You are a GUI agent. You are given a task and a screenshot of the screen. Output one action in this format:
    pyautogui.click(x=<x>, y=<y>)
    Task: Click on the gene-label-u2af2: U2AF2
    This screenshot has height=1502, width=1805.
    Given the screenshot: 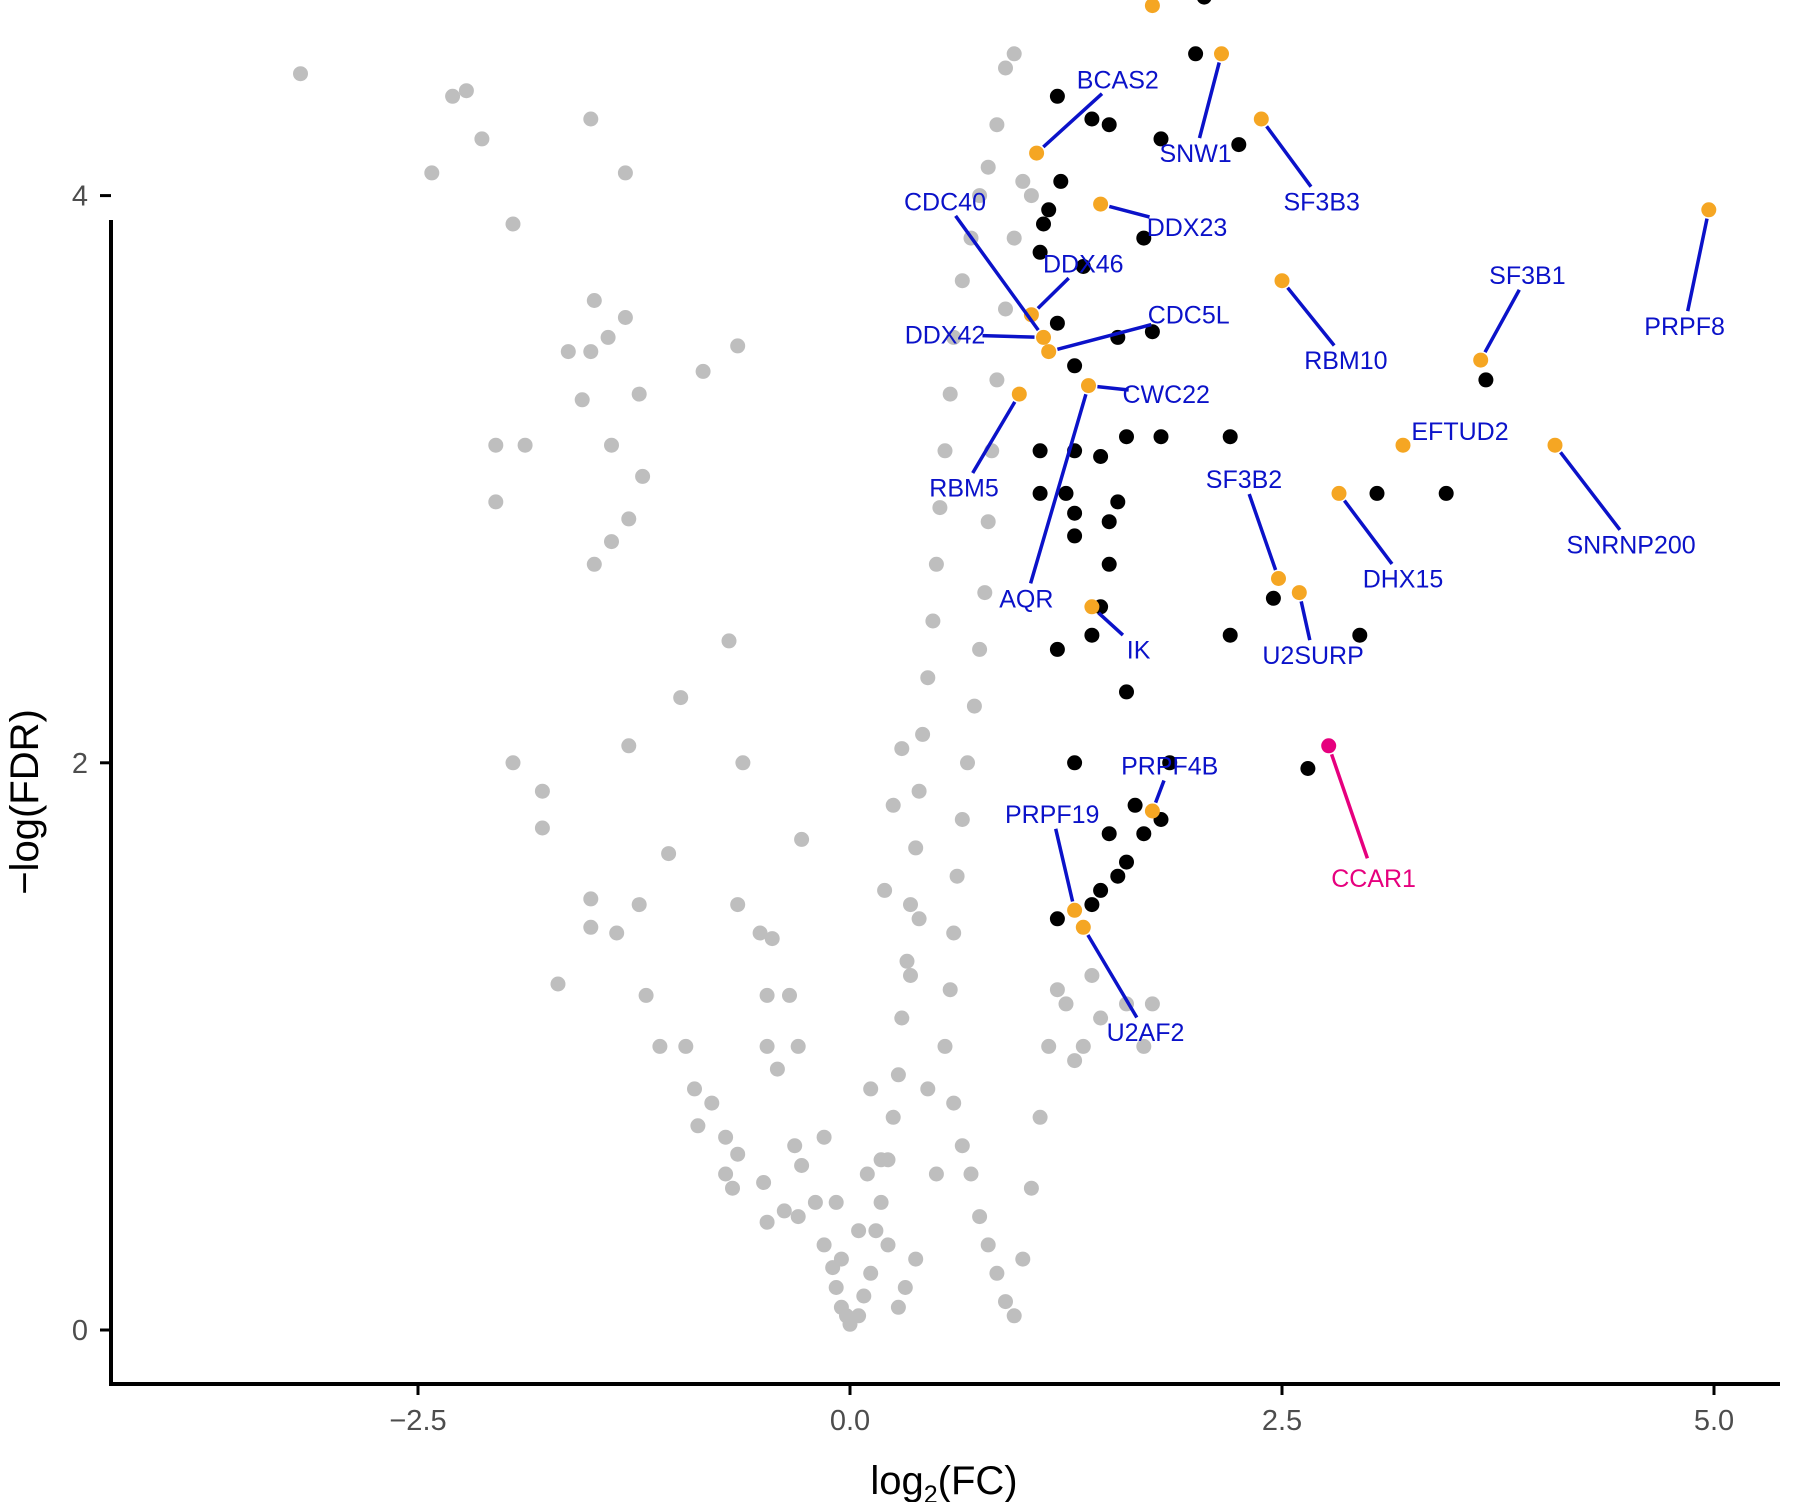 What is the action you would take?
    pyautogui.click(x=1135, y=990)
    